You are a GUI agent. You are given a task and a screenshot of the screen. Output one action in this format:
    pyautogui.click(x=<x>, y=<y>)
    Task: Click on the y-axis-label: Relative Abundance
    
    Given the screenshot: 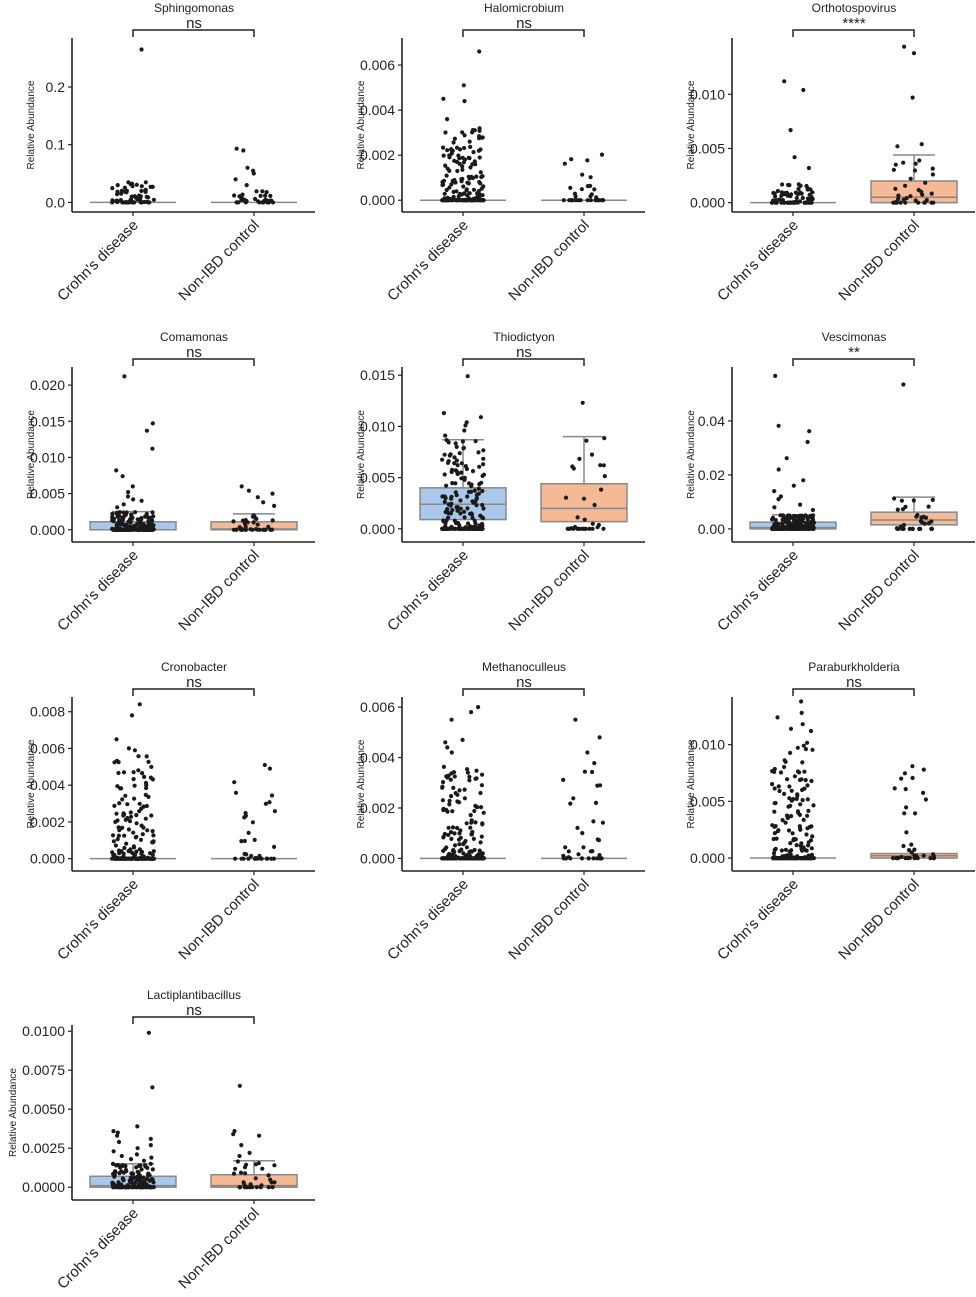 What is the action you would take?
    pyautogui.click(x=361, y=124)
    